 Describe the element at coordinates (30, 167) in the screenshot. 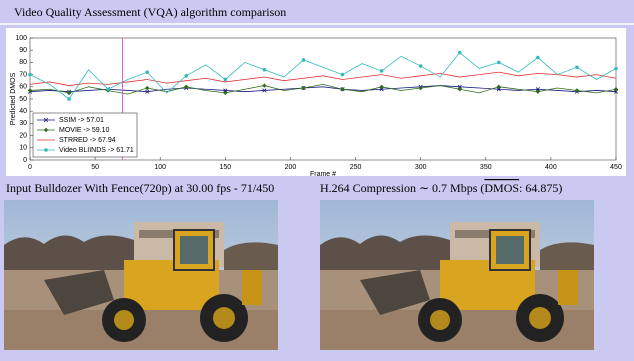

I see `x-tick-label: 0` at that location.